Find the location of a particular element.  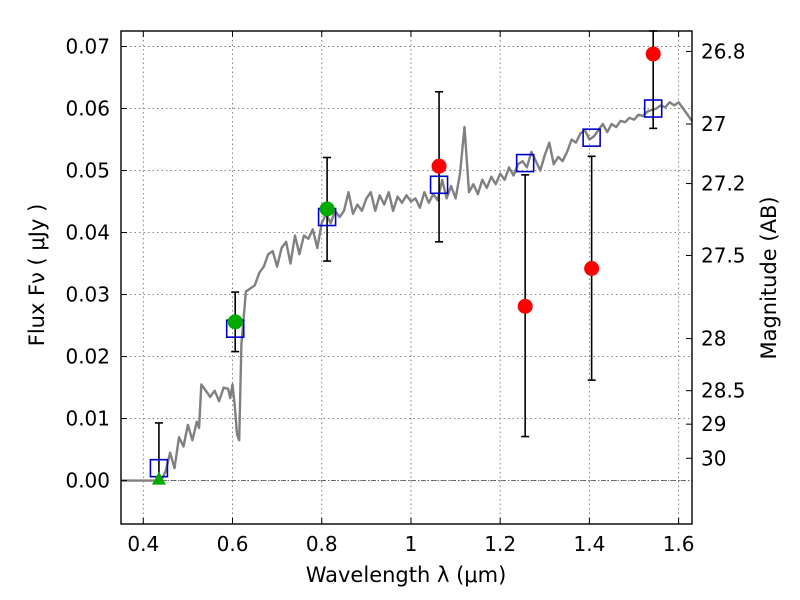

x-tick-label: 0.8 is located at coordinates (322, 544).